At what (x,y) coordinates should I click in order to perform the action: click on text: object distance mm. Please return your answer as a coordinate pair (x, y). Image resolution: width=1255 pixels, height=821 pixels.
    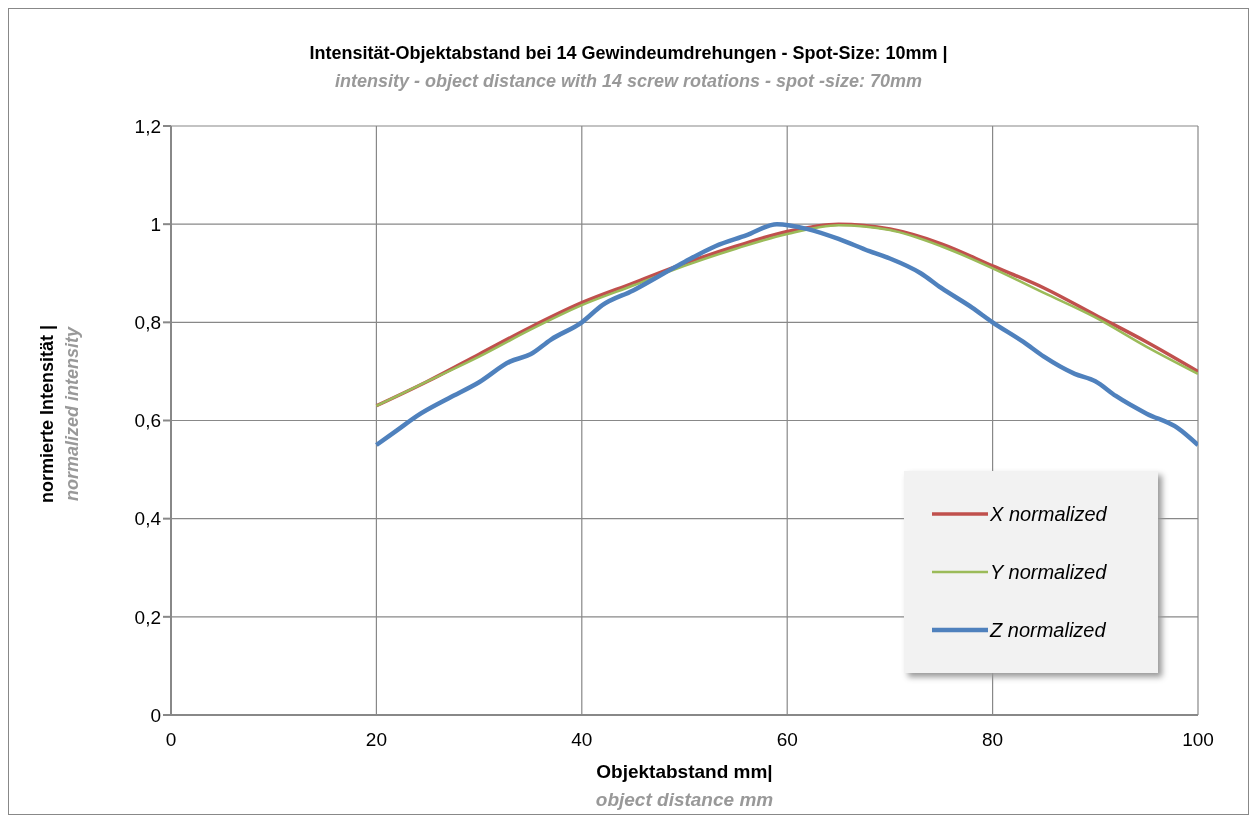
    Looking at the image, I should click on (684, 800).